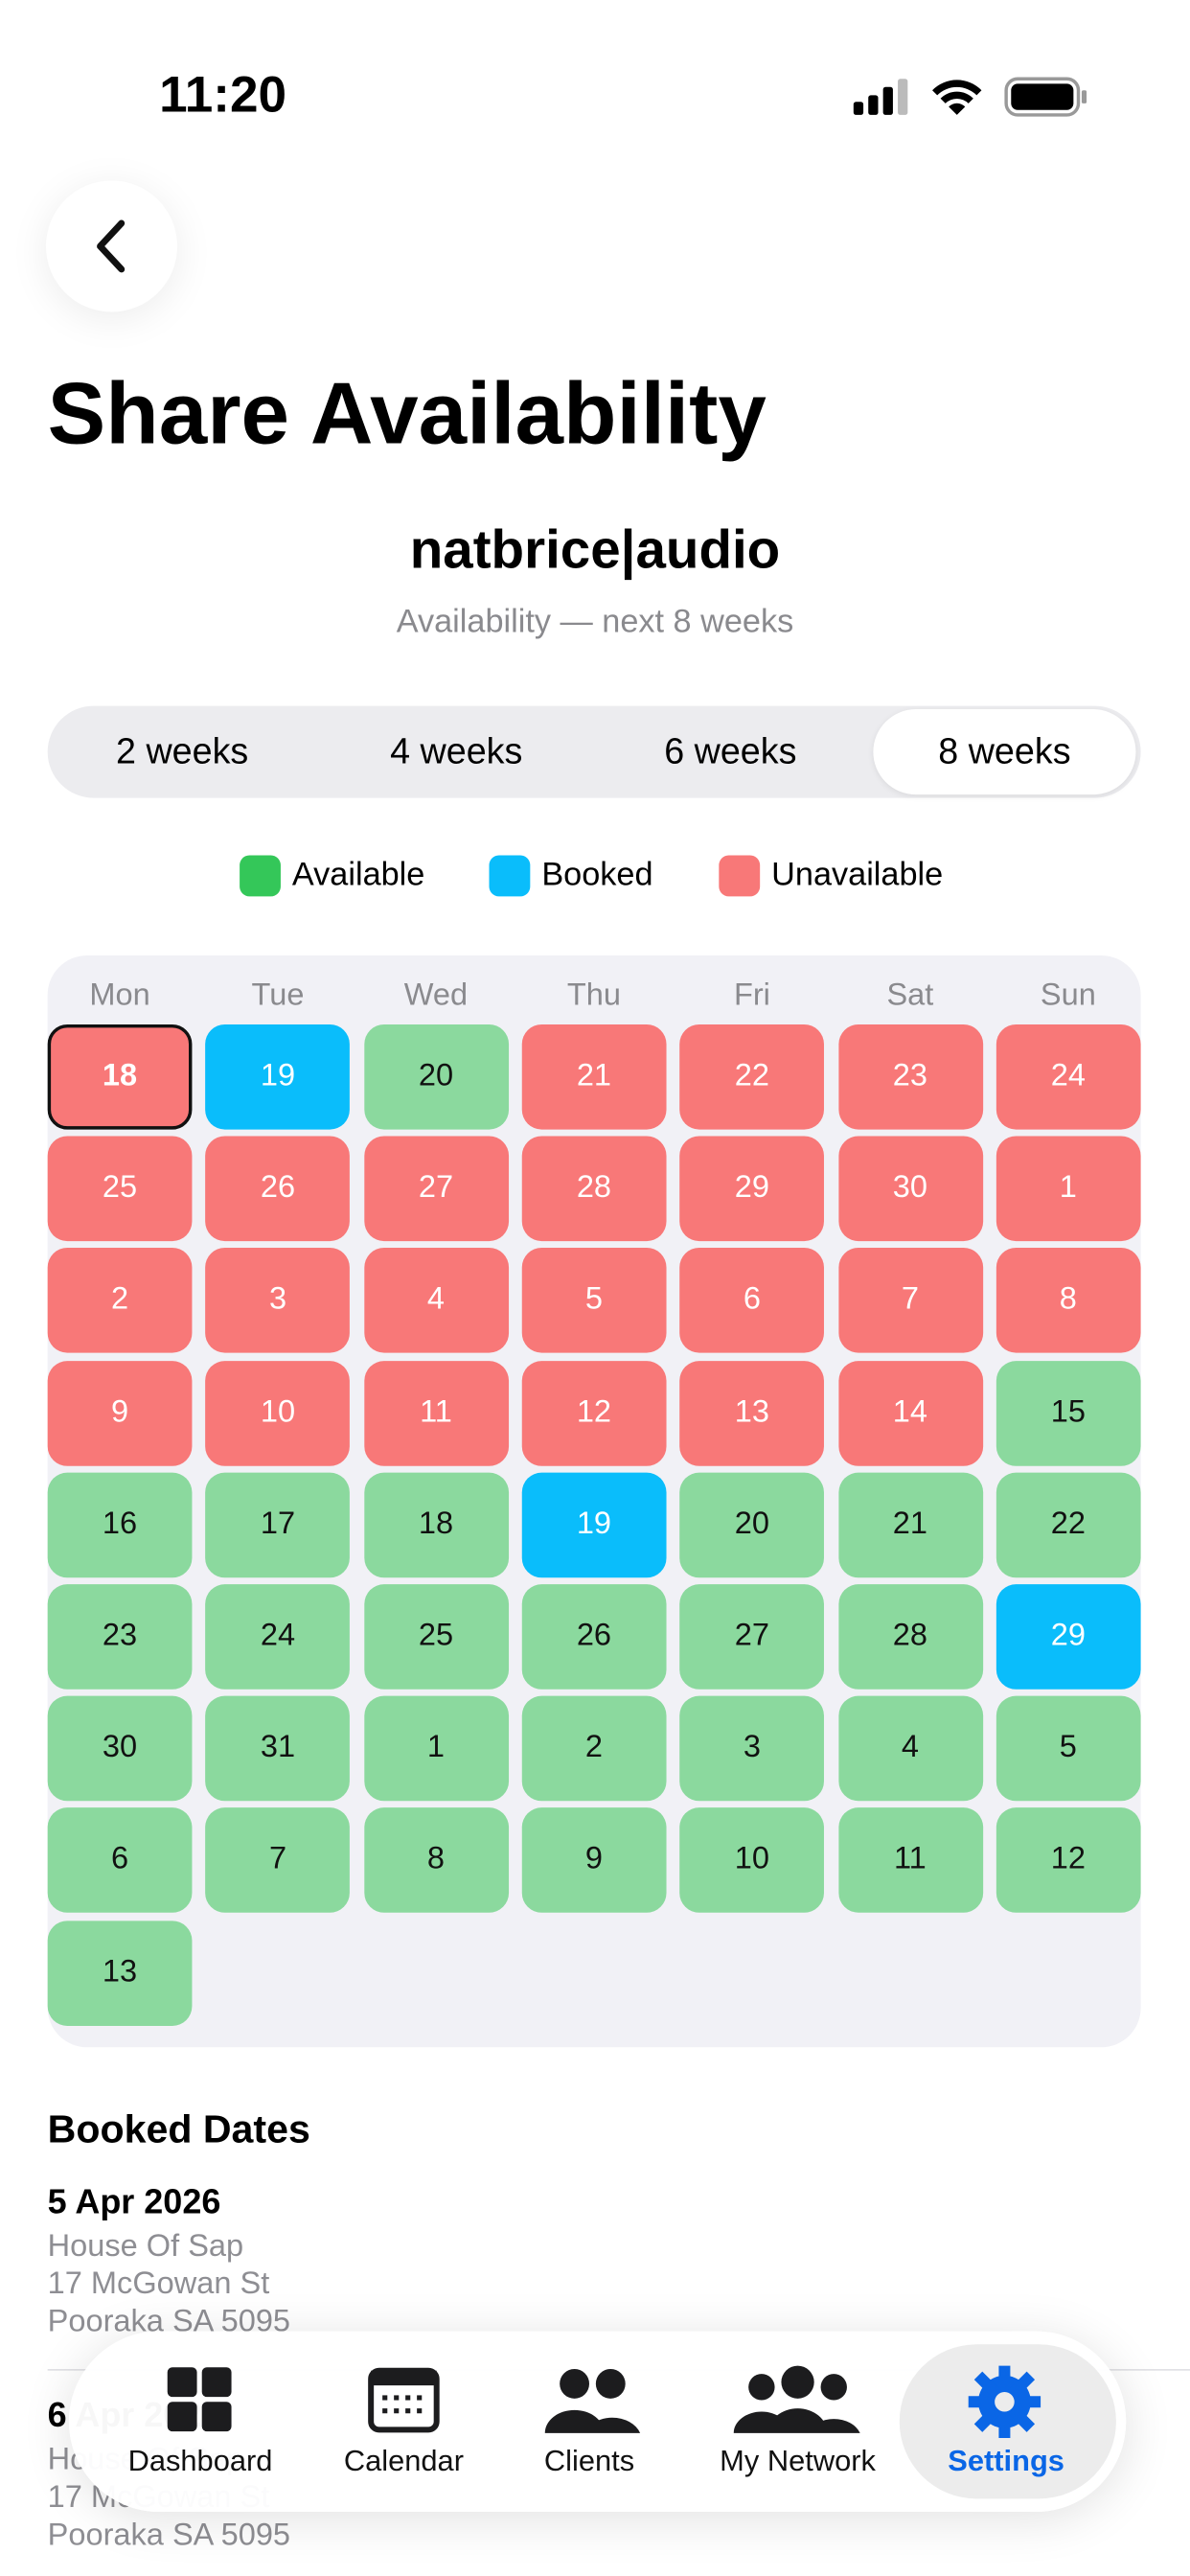 This screenshot has height=2576, width=1190. I want to click on legend-label: Booked, so click(597, 875).